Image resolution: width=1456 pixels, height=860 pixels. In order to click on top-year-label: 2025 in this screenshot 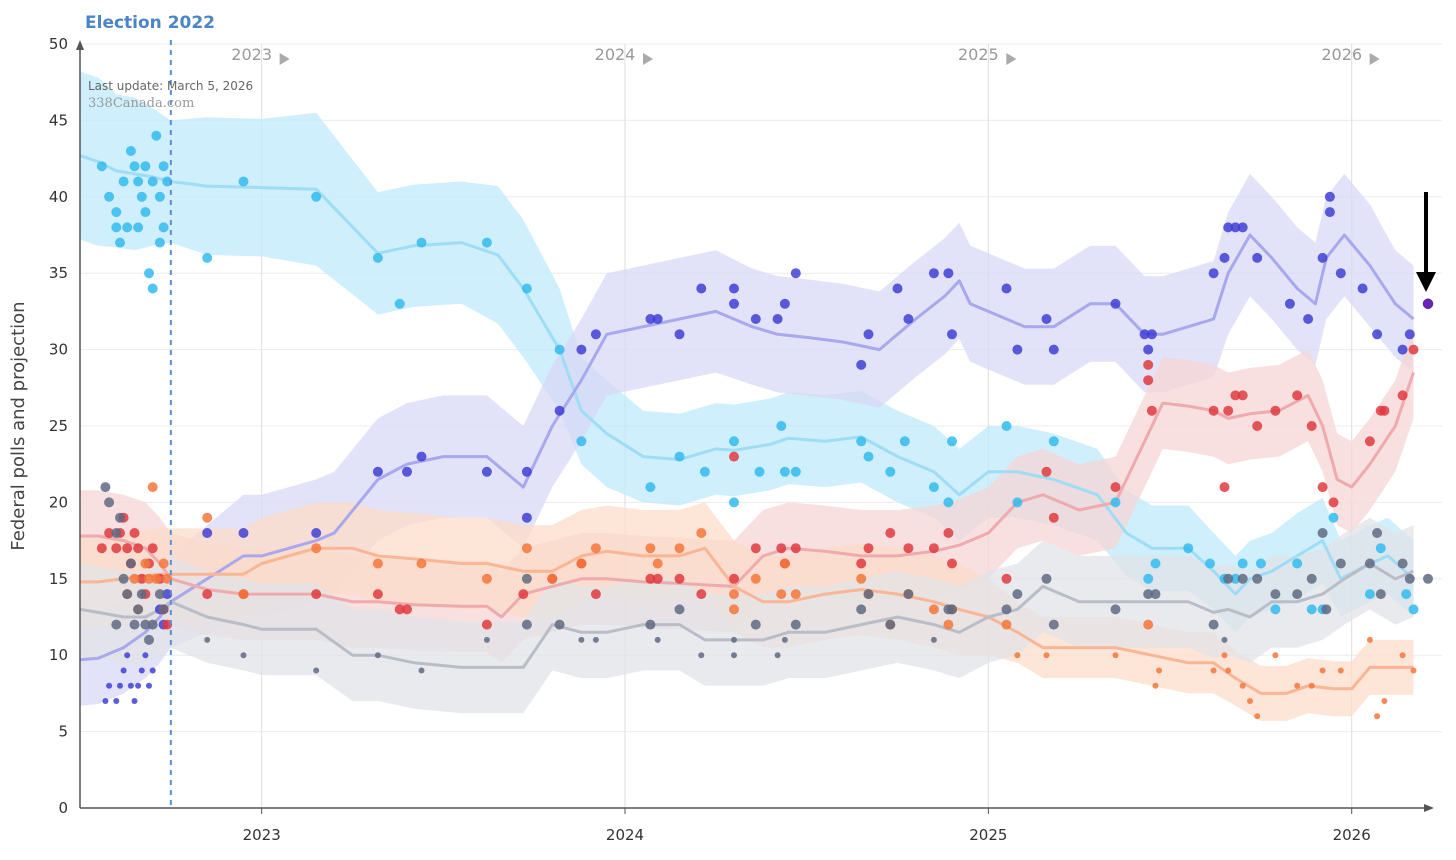, I will do `click(978, 54)`.